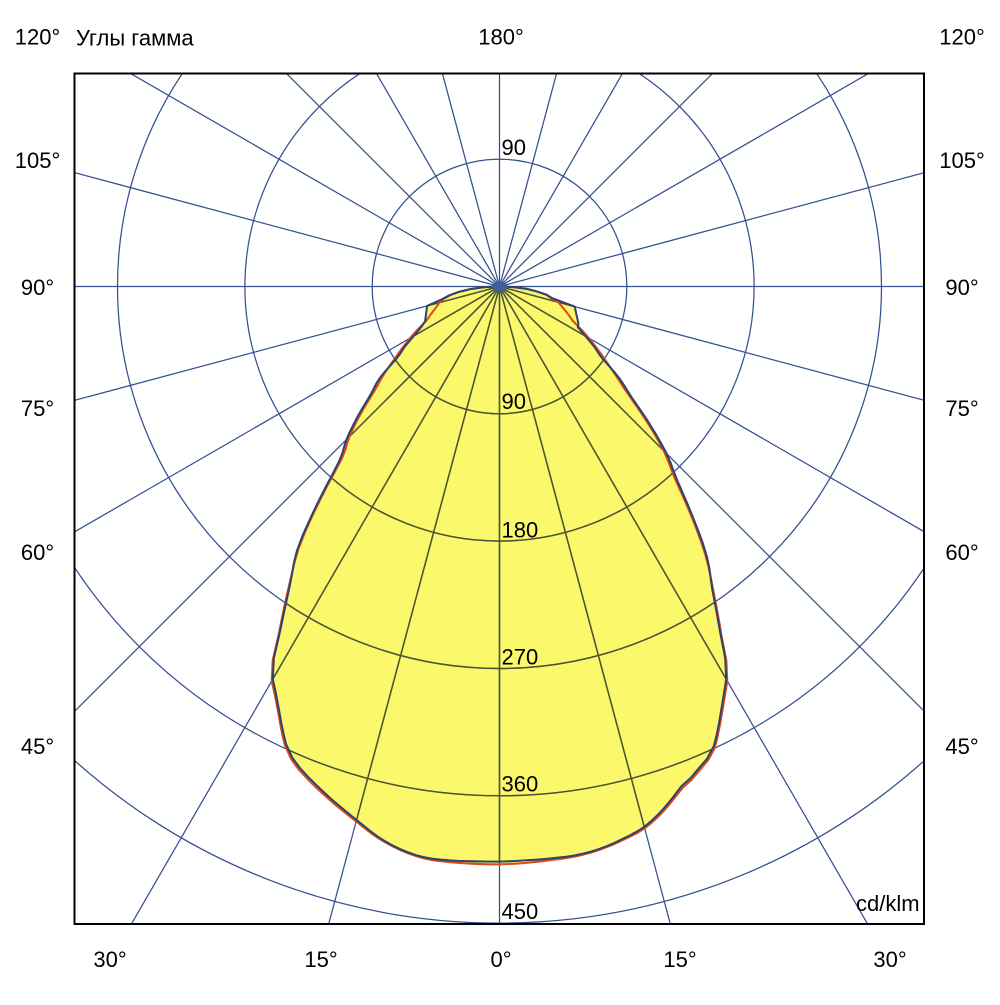  What do you see at coordinates (520, 530) in the screenshot?
I see `svg-text: 180` at bounding box center [520, 530].